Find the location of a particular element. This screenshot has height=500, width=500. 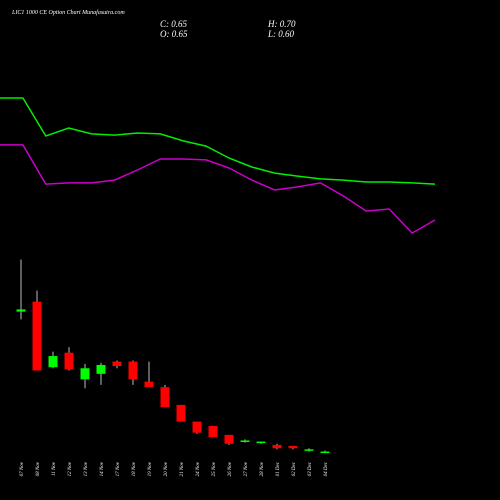

x-tick-label: 27 Nov is located at coordinates (246, 468).